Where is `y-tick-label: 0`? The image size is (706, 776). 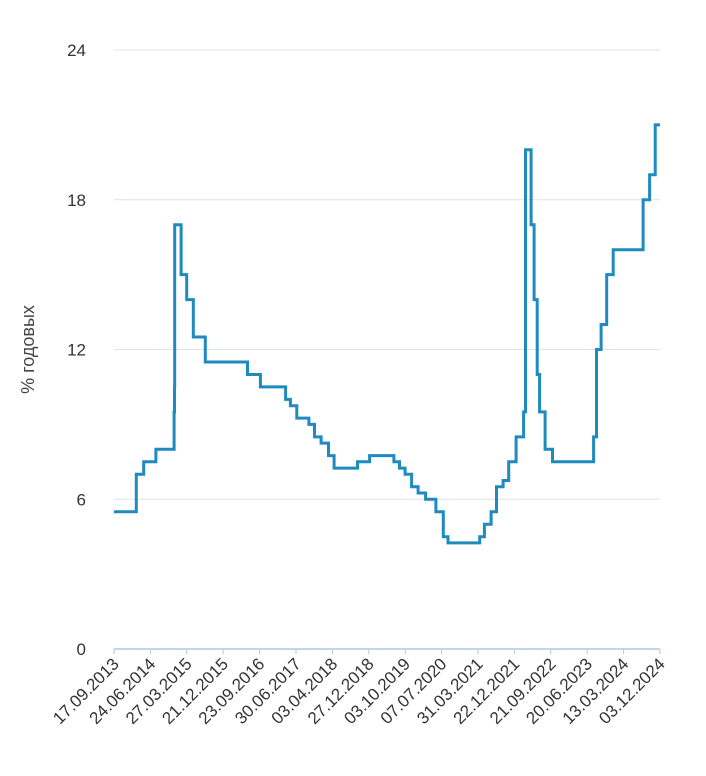
y-tick-label: 0 is located at coordinates (81, 649).